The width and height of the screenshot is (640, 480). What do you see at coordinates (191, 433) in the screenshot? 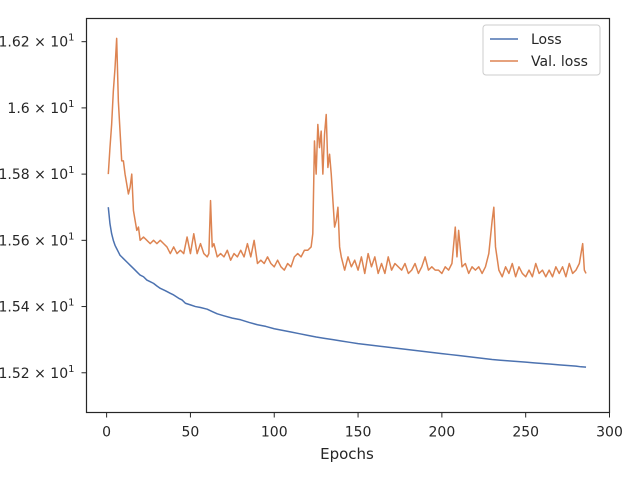
I see `x-tick-label: 50` at bounding box center [191, 433].